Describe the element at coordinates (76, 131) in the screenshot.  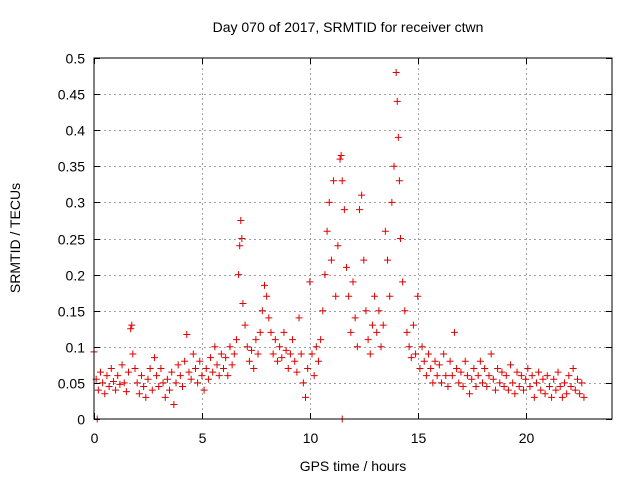
I see `y-tick-label: 0.4` at that location.